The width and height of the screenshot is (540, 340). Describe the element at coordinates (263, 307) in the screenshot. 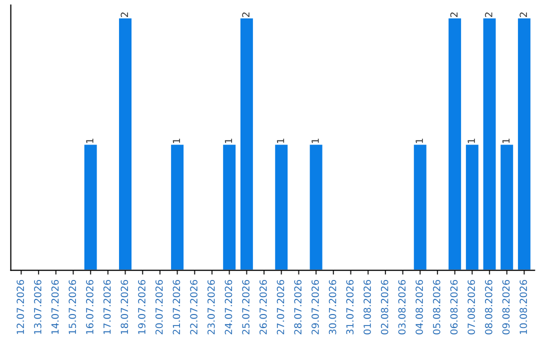

I see `x-tick-label: 26.07.2026` at that location.